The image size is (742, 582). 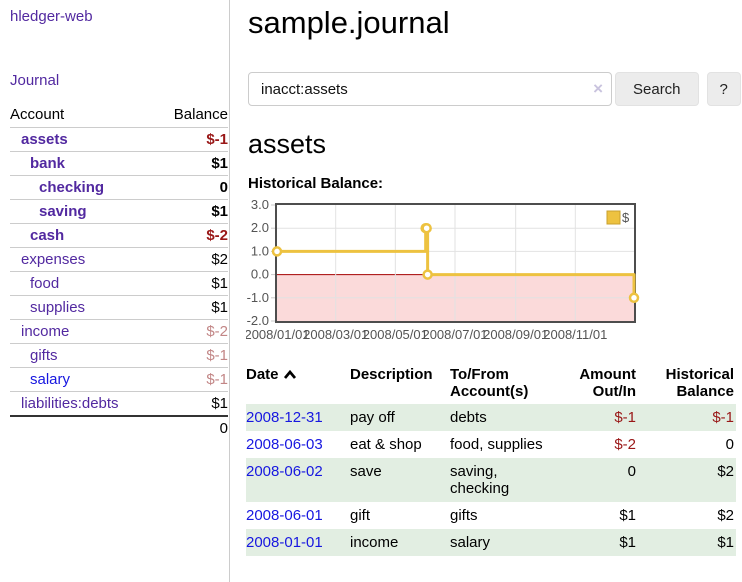 I want to click on sidebar-item-journal: Journal, so click(x=35, y=80).